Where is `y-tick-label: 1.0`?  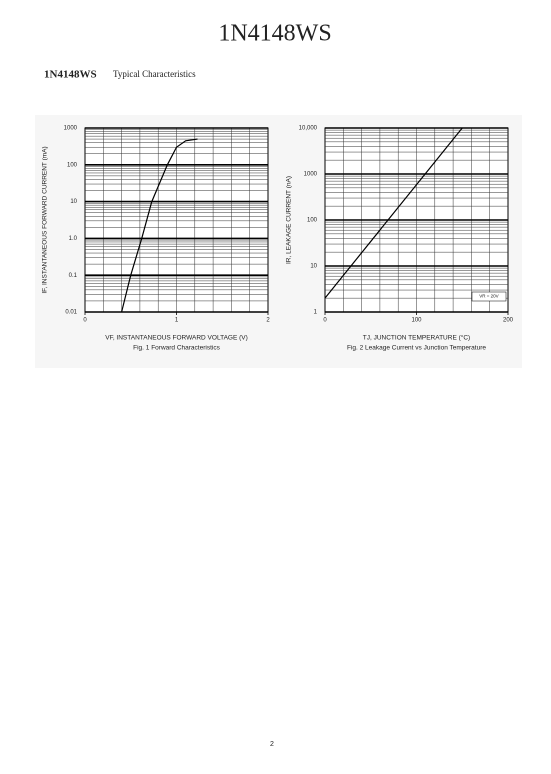
y-tick-label: 1.0 is located at coordinates (73, 239).